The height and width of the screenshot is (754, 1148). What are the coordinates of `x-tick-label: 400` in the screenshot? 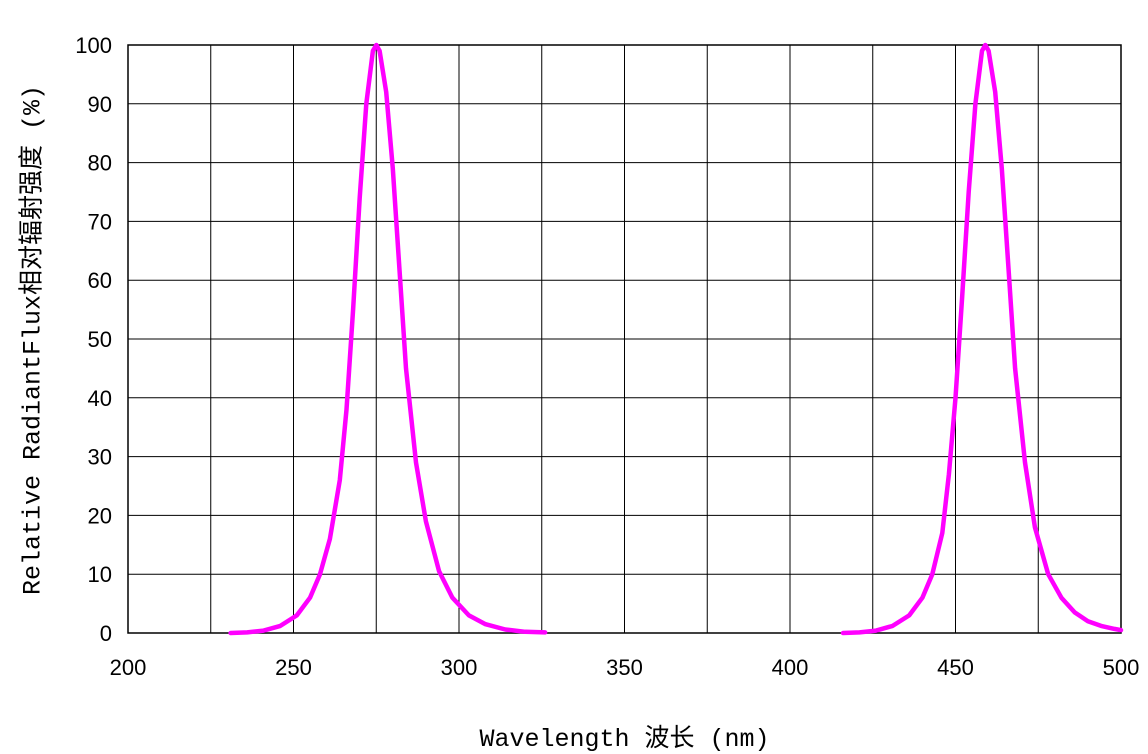 It's located at (790, 667).